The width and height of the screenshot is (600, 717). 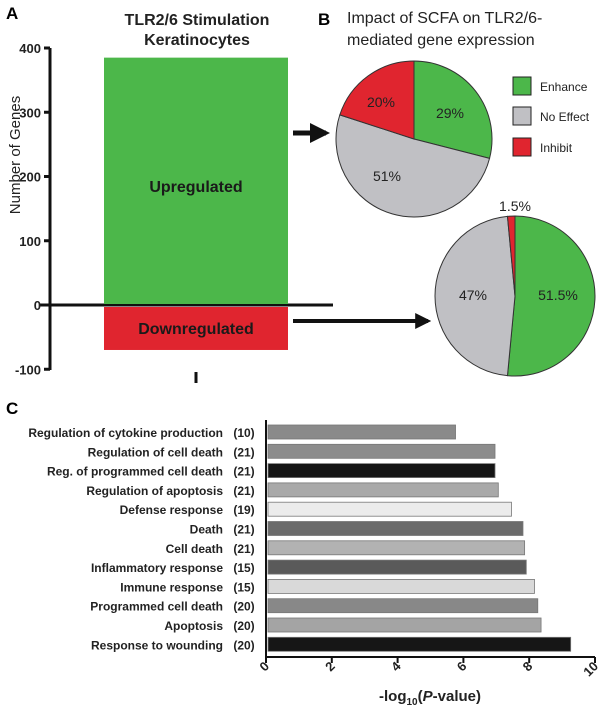 What do you see at coordinates (590, 669) in the screenshot?
I see `panel-c-x-tick-label: 10` at bounding box center [590, 669].